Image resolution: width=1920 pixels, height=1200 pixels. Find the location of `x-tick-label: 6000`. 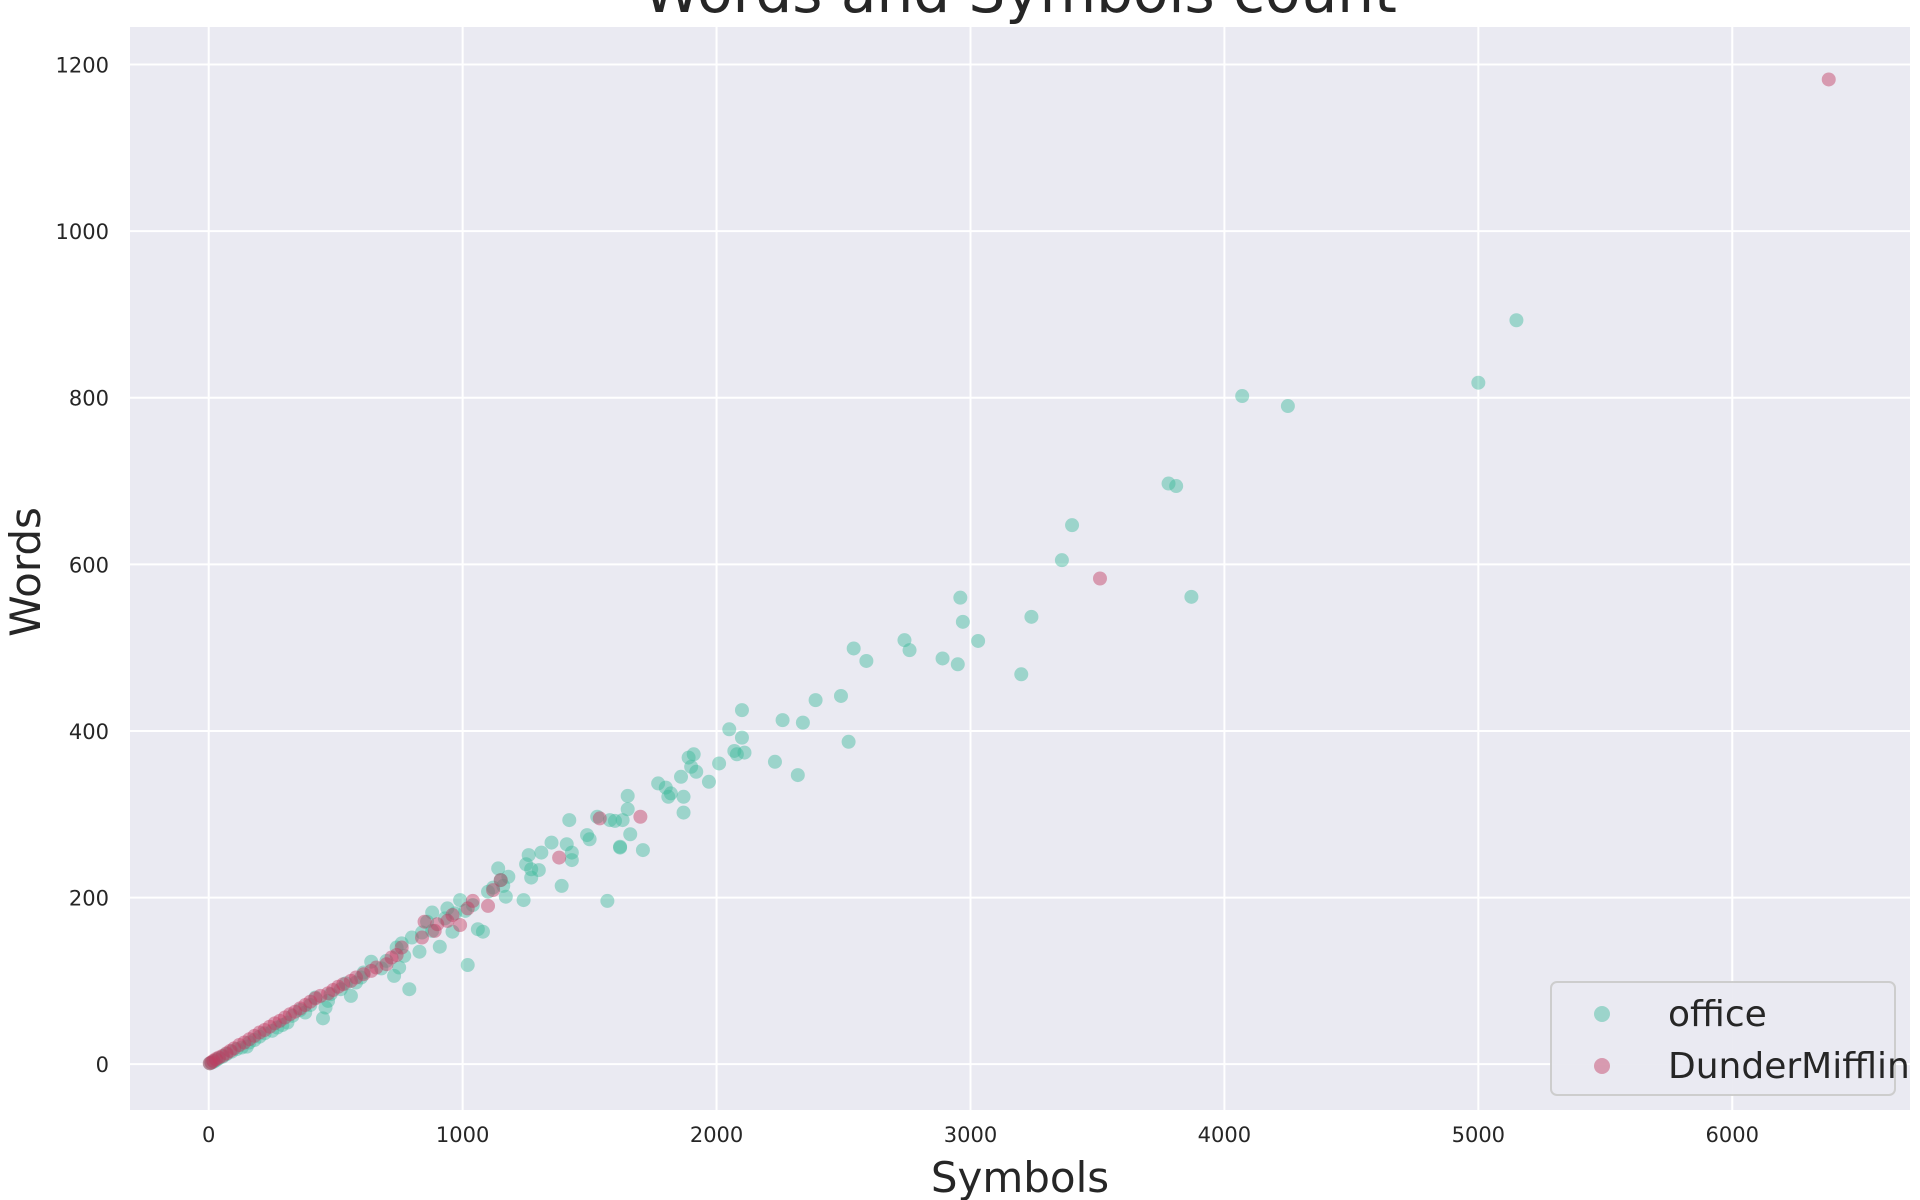

x-tick-label: 6000 is located at coordinates (1732, 1135).